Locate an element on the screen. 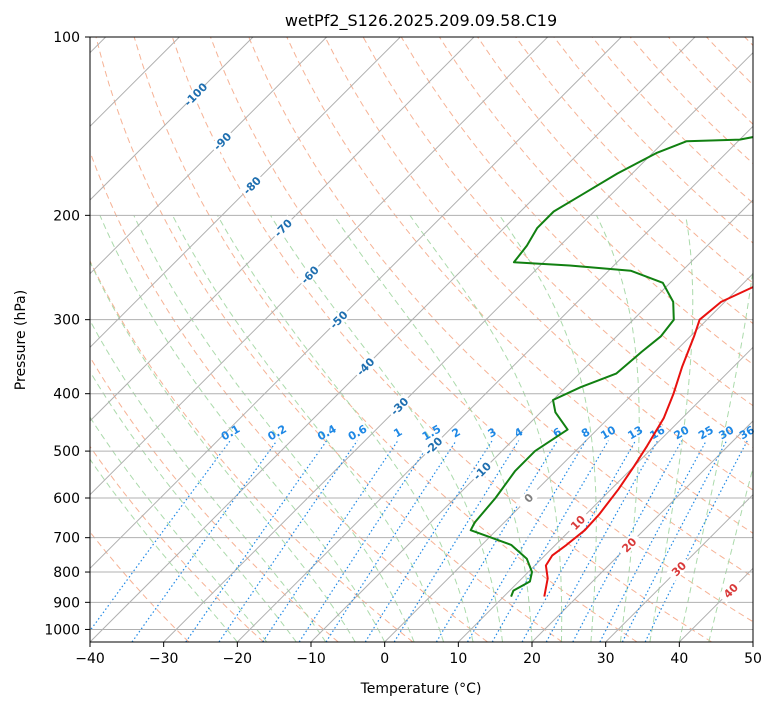 Image resolution: width=775 pixels, height=708 pixels. y-tick-label: 300 is located at coordinates (66, 321).